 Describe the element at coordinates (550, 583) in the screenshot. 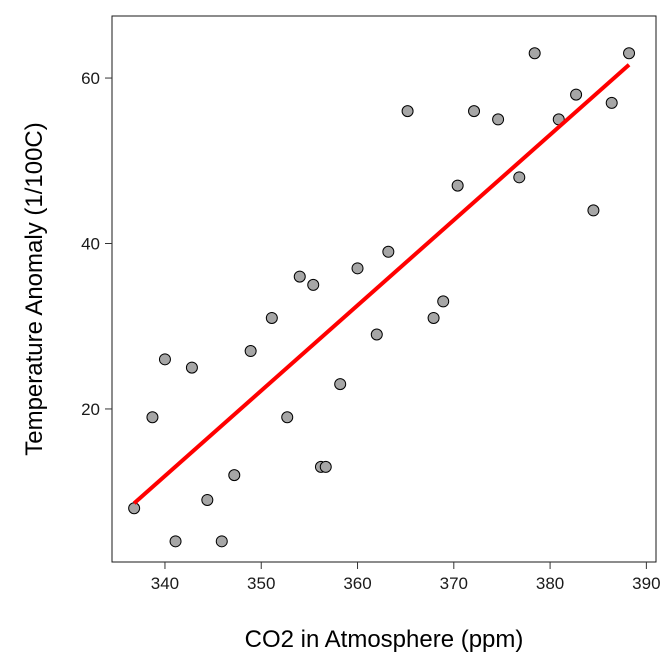

I see `x-tick-label: 380` at that location.